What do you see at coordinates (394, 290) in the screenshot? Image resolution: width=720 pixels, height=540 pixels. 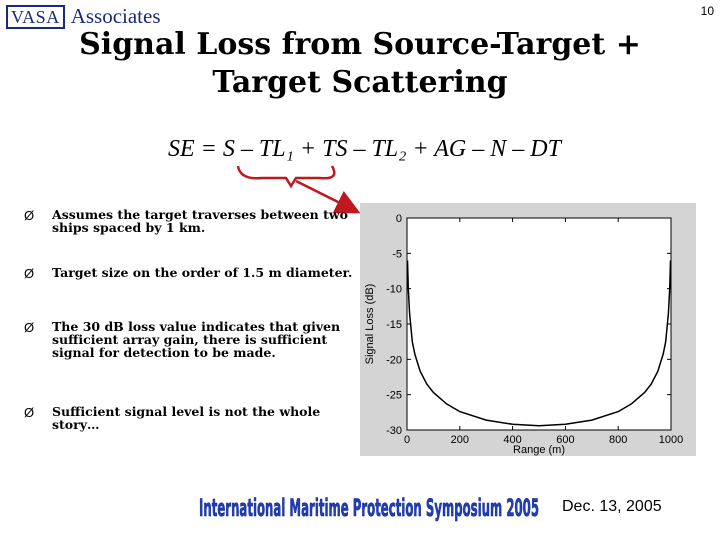 I see `y-tick-label: -10` at bounding box center [394, 290].